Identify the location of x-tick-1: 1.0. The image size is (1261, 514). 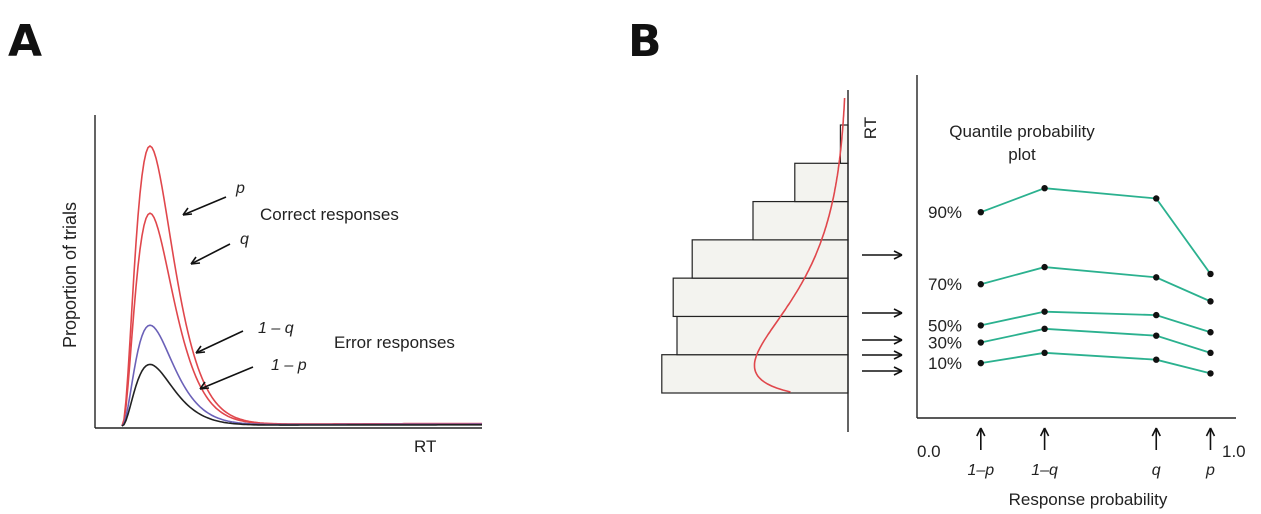
(1234, 451).